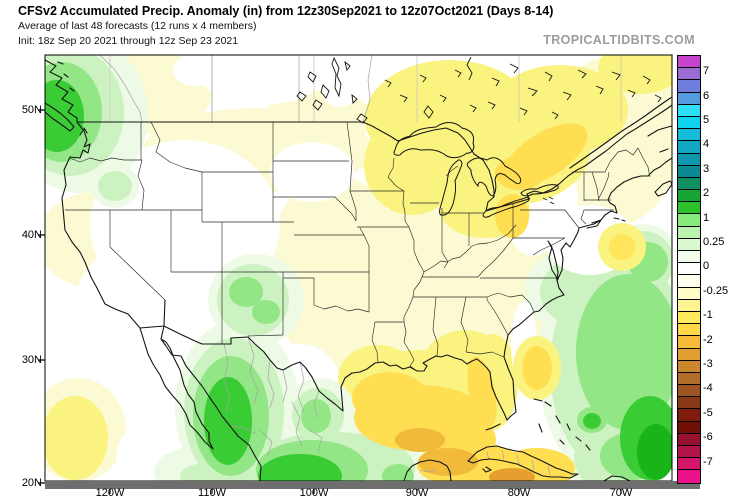  Describe the element at coordinates (706, 120) in the screenshot. I see `colorbar-tick-label: 5` at that location.